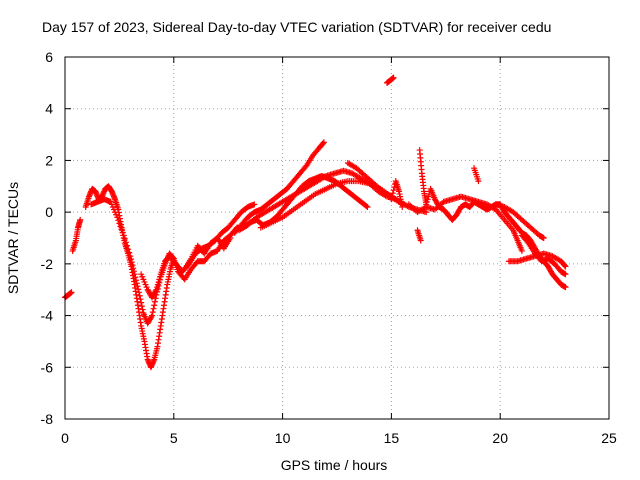  I want to click on y-tick-label: -4, so click(47, 316).